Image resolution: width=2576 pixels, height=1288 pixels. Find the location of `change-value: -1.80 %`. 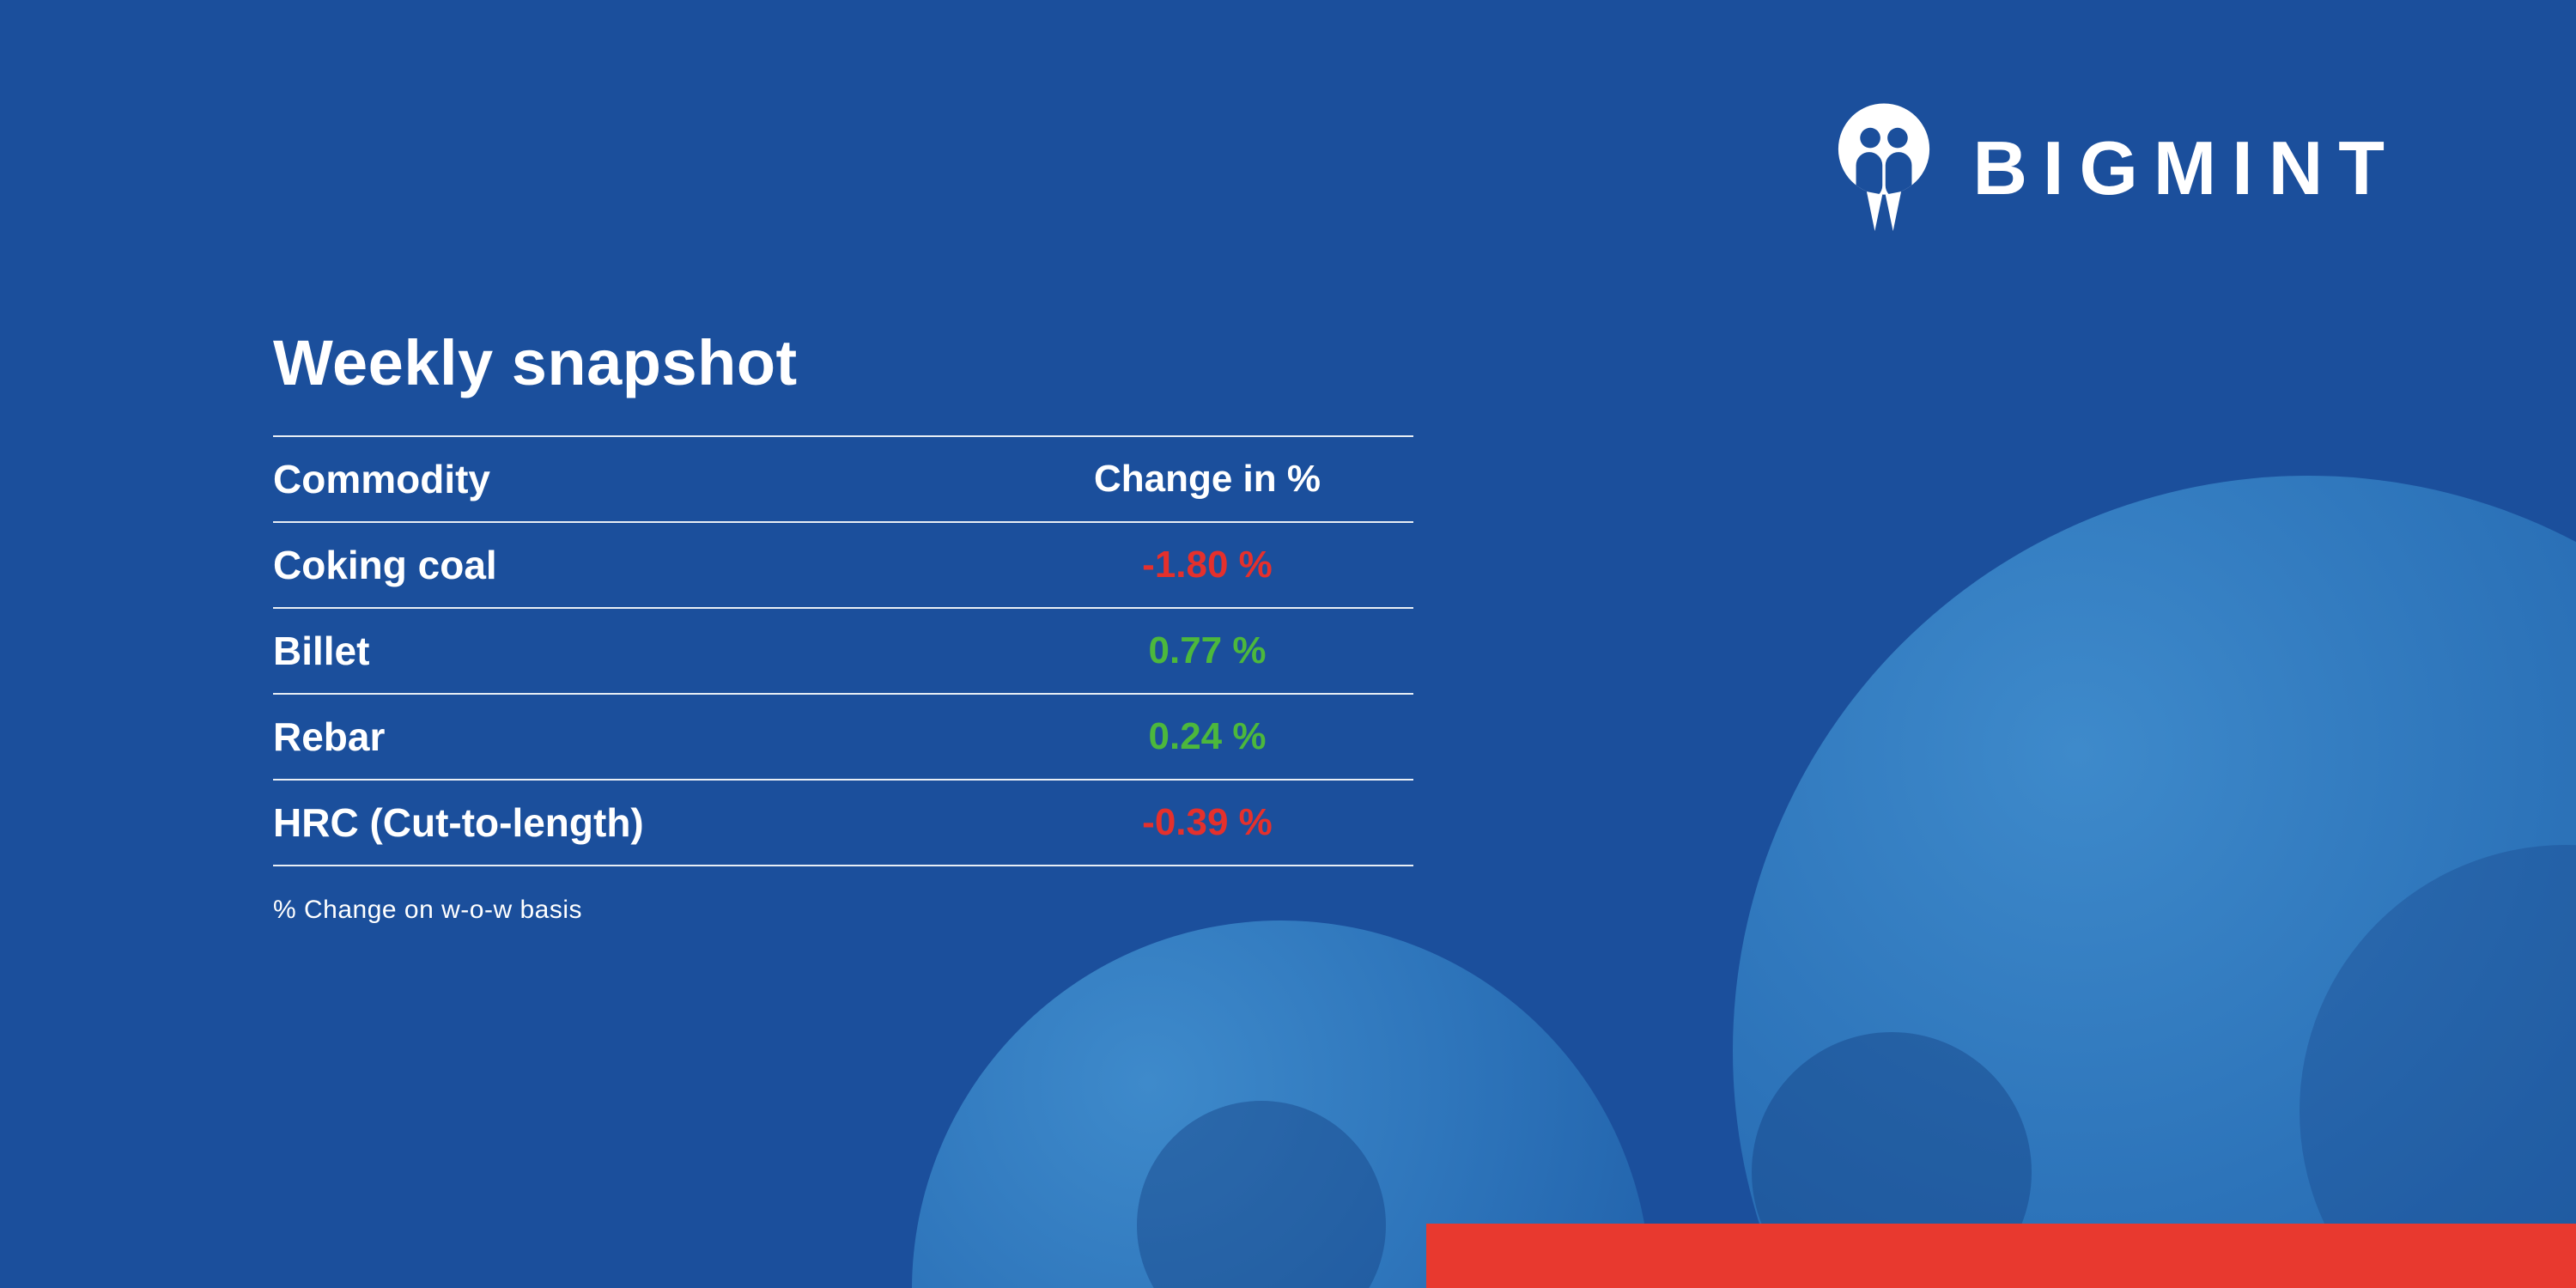

change-value: -1.80 % is located at coordinates (1207, 565).